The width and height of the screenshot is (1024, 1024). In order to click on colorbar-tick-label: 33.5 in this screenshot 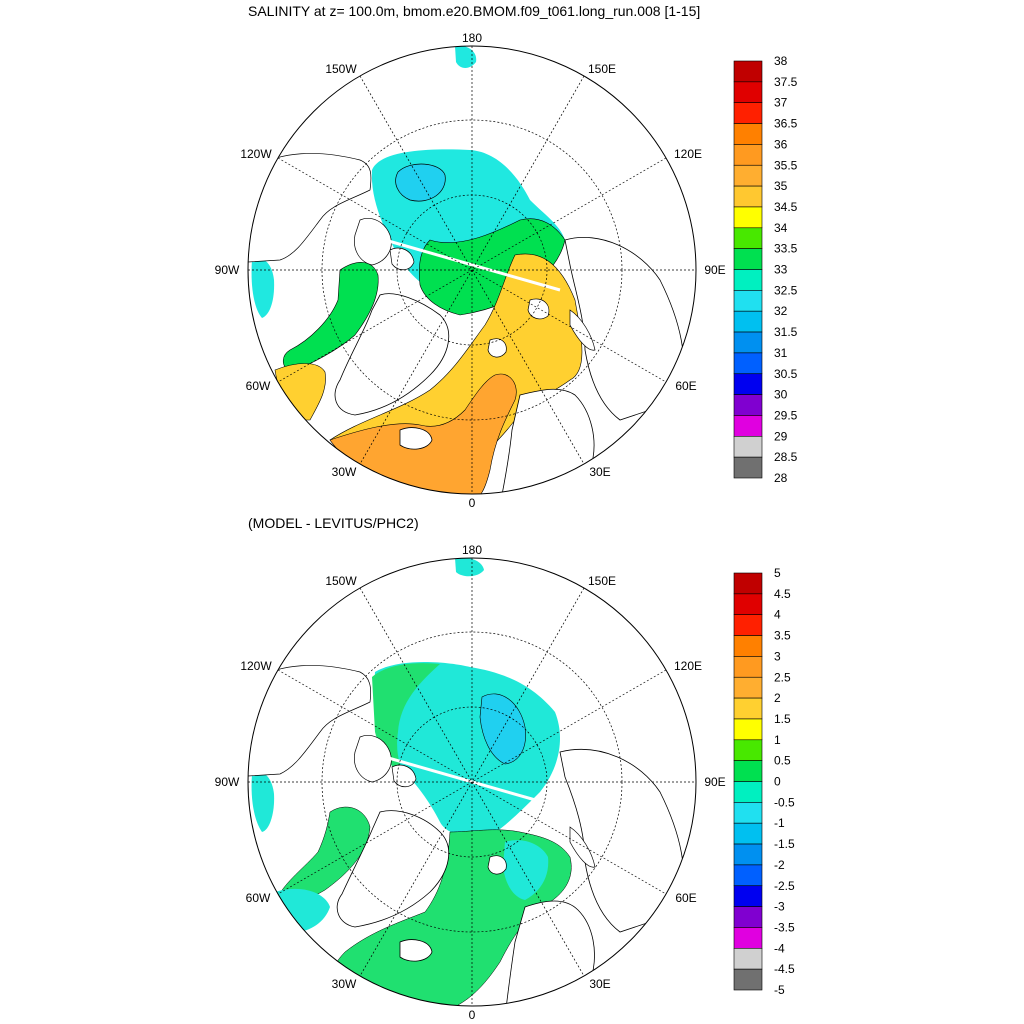, I will do `click(786, 249)`.